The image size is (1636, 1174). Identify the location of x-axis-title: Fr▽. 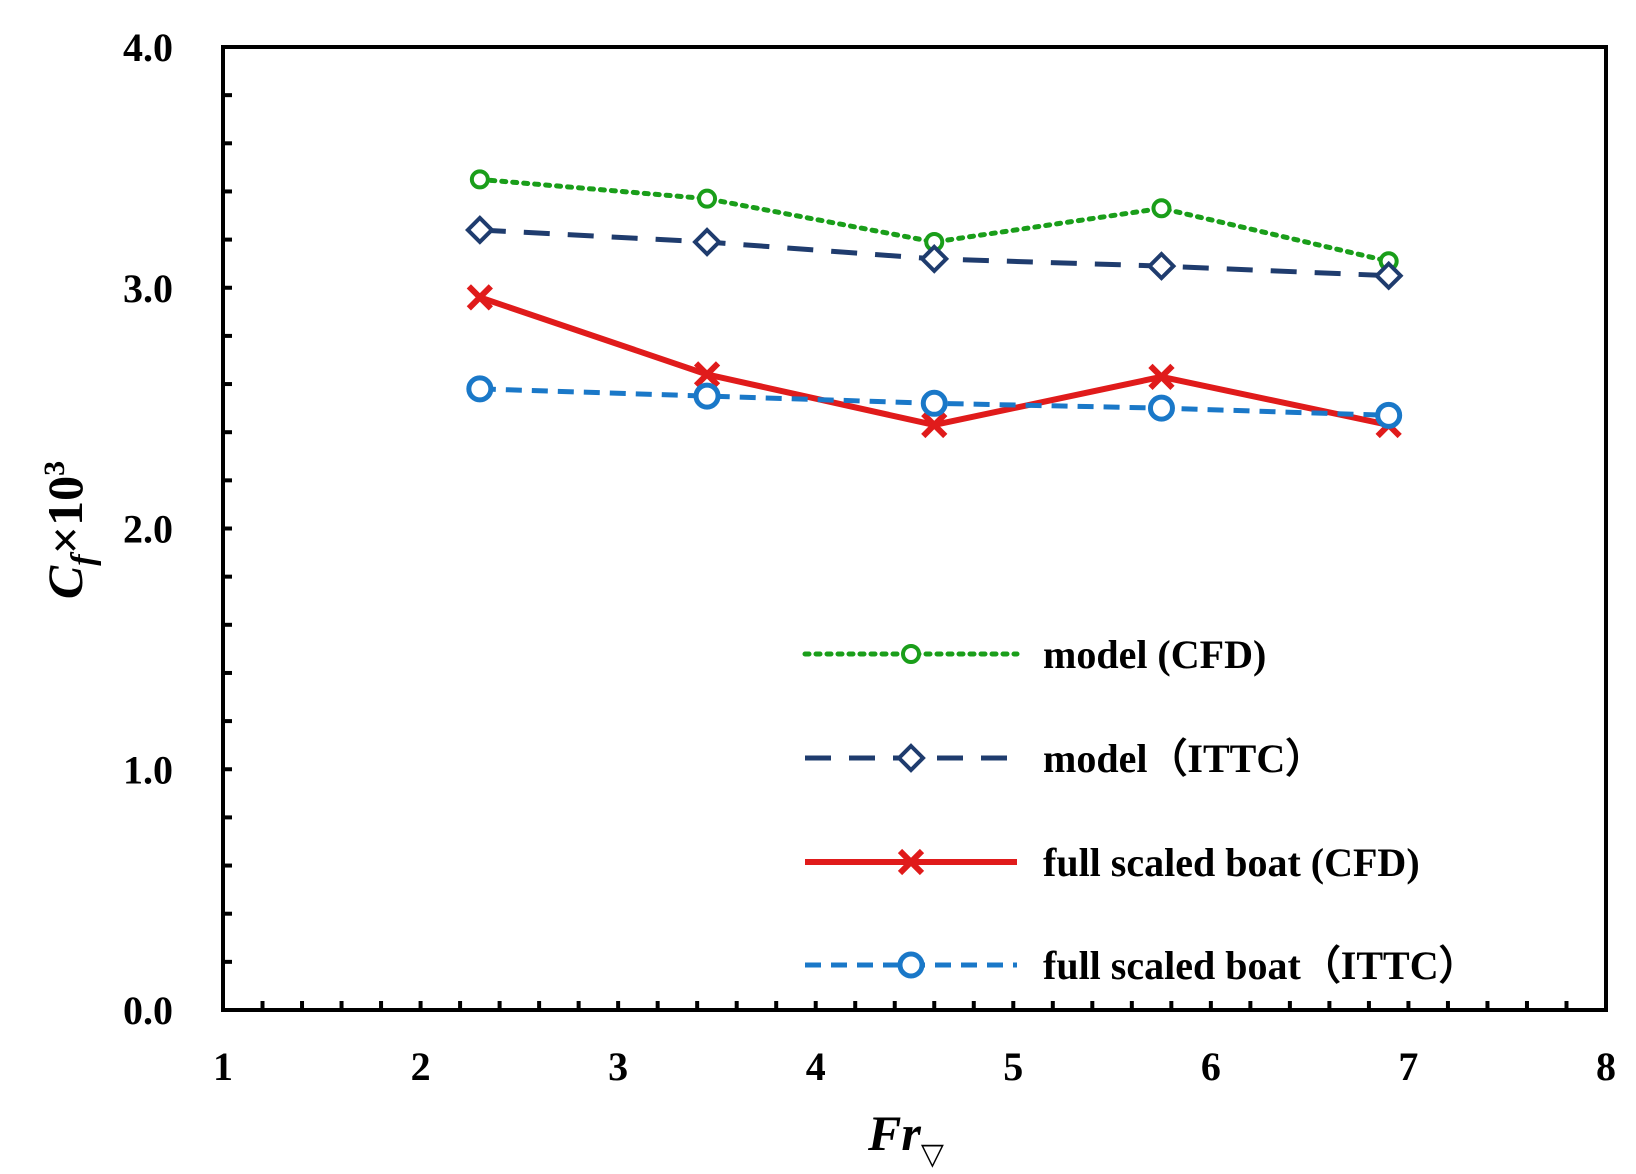
(905, 1138).